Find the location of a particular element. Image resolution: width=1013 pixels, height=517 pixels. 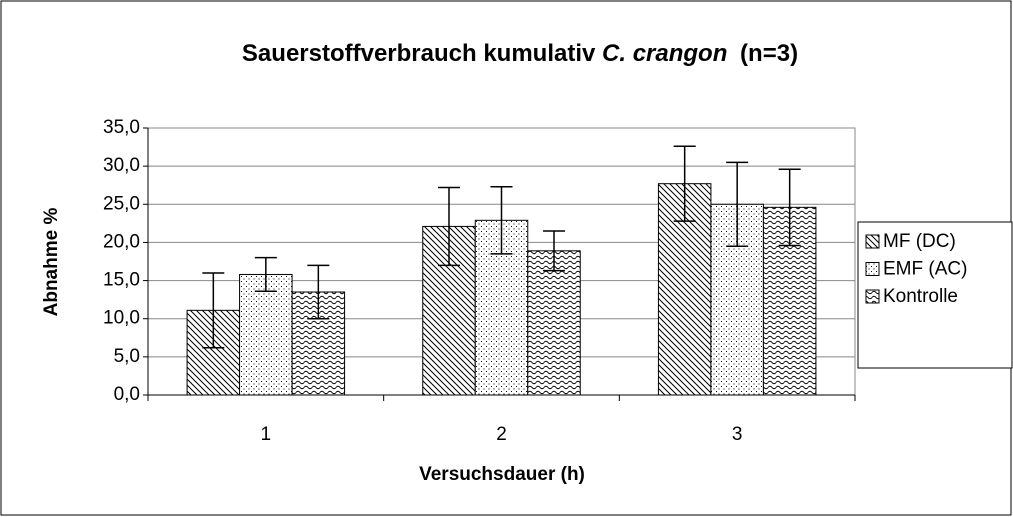

y-tick-label: 30,0 is located at coordinates (121, 165).